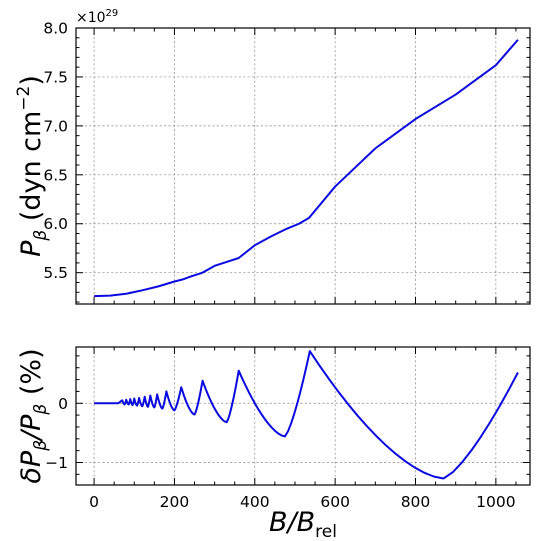 The image size is (550, 541). I want to click on x-tick-label: 400, so click(255, 502).